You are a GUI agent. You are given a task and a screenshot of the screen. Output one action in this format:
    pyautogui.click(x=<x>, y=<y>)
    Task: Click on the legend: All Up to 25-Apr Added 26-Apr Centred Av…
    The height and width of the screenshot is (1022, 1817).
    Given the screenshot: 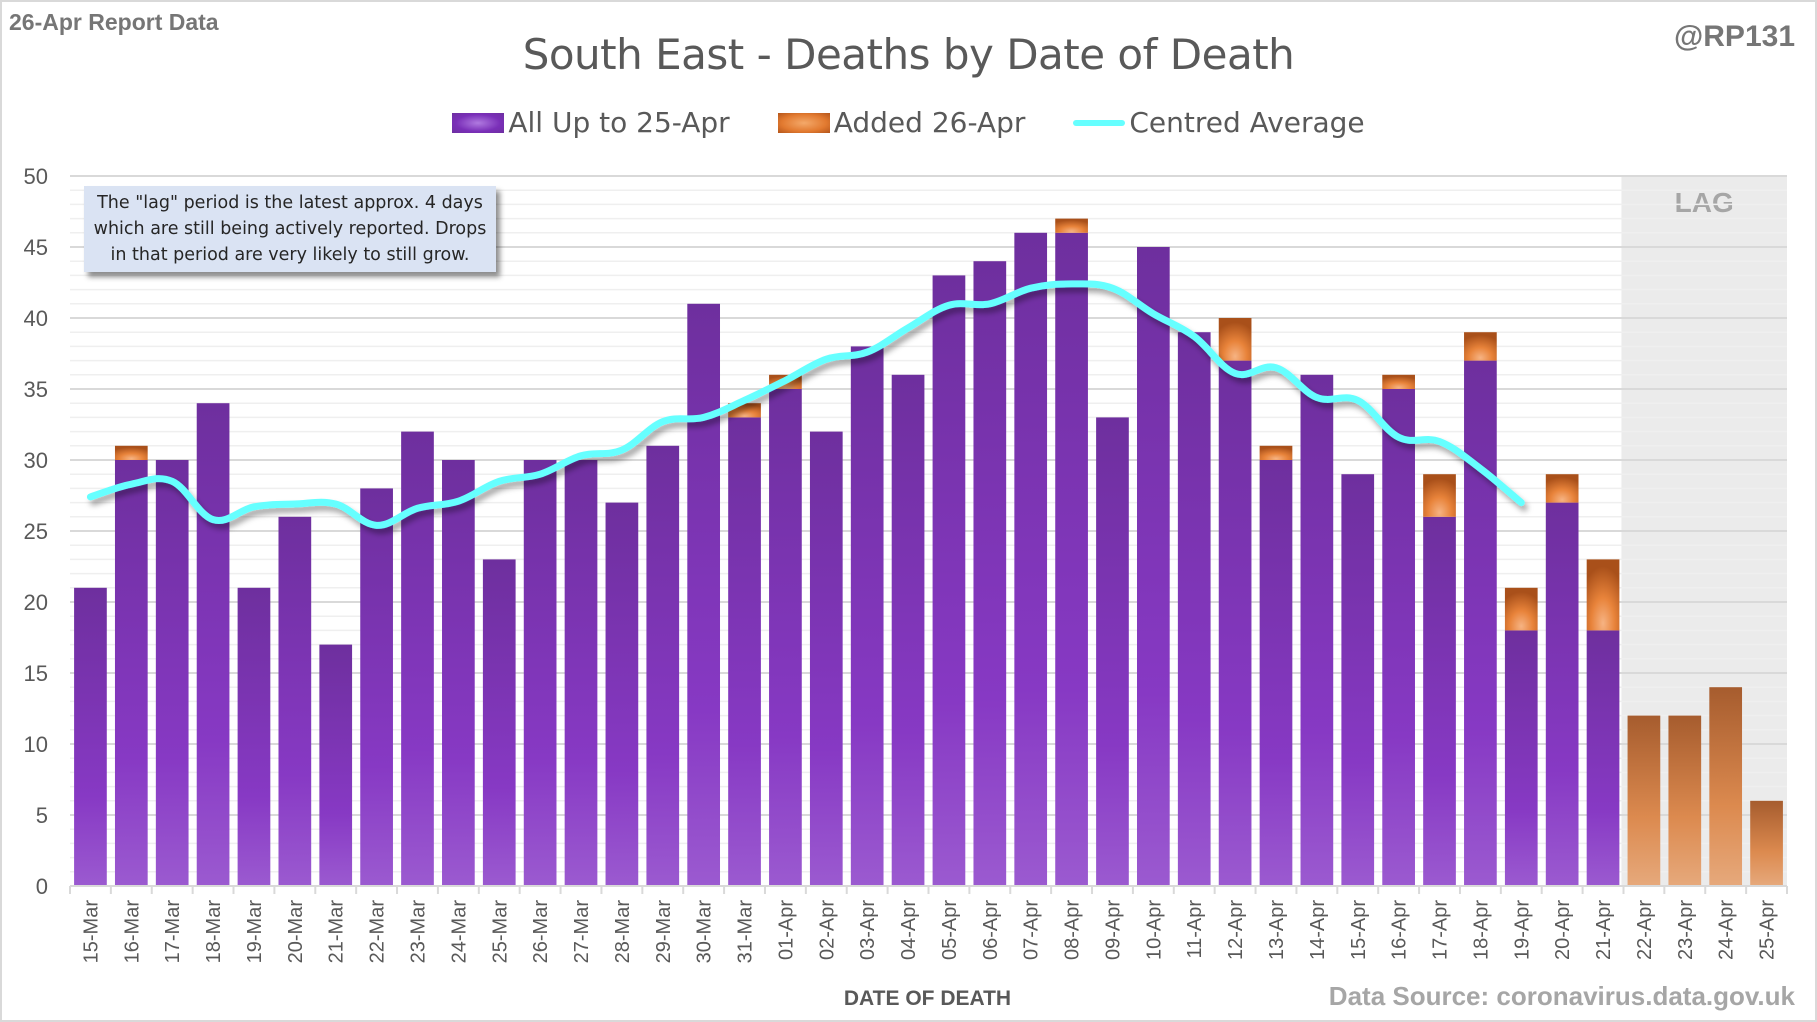 What is the action you would take?
    pyautogui.click(x=908, y=122)
    